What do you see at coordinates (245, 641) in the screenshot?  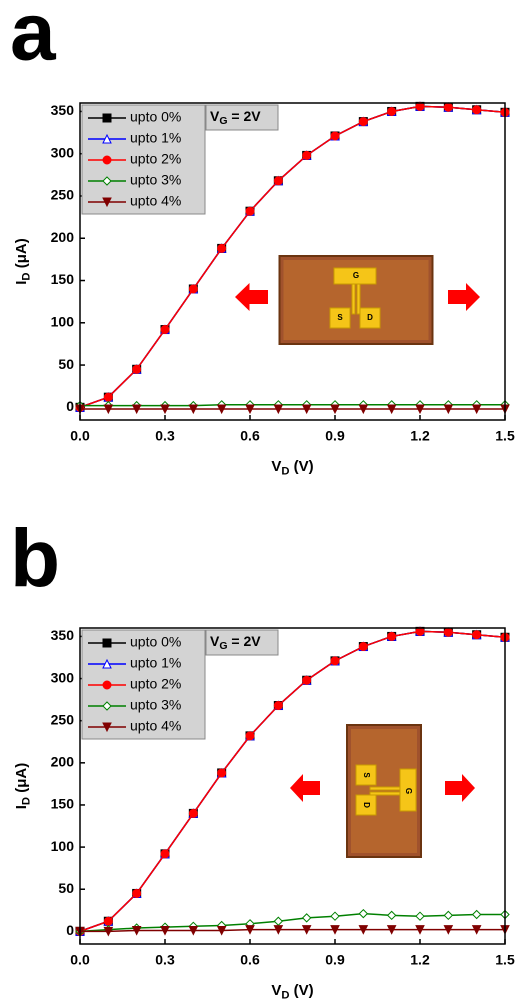 I see `text-part: = 2V` at bounding box center [245, 641].